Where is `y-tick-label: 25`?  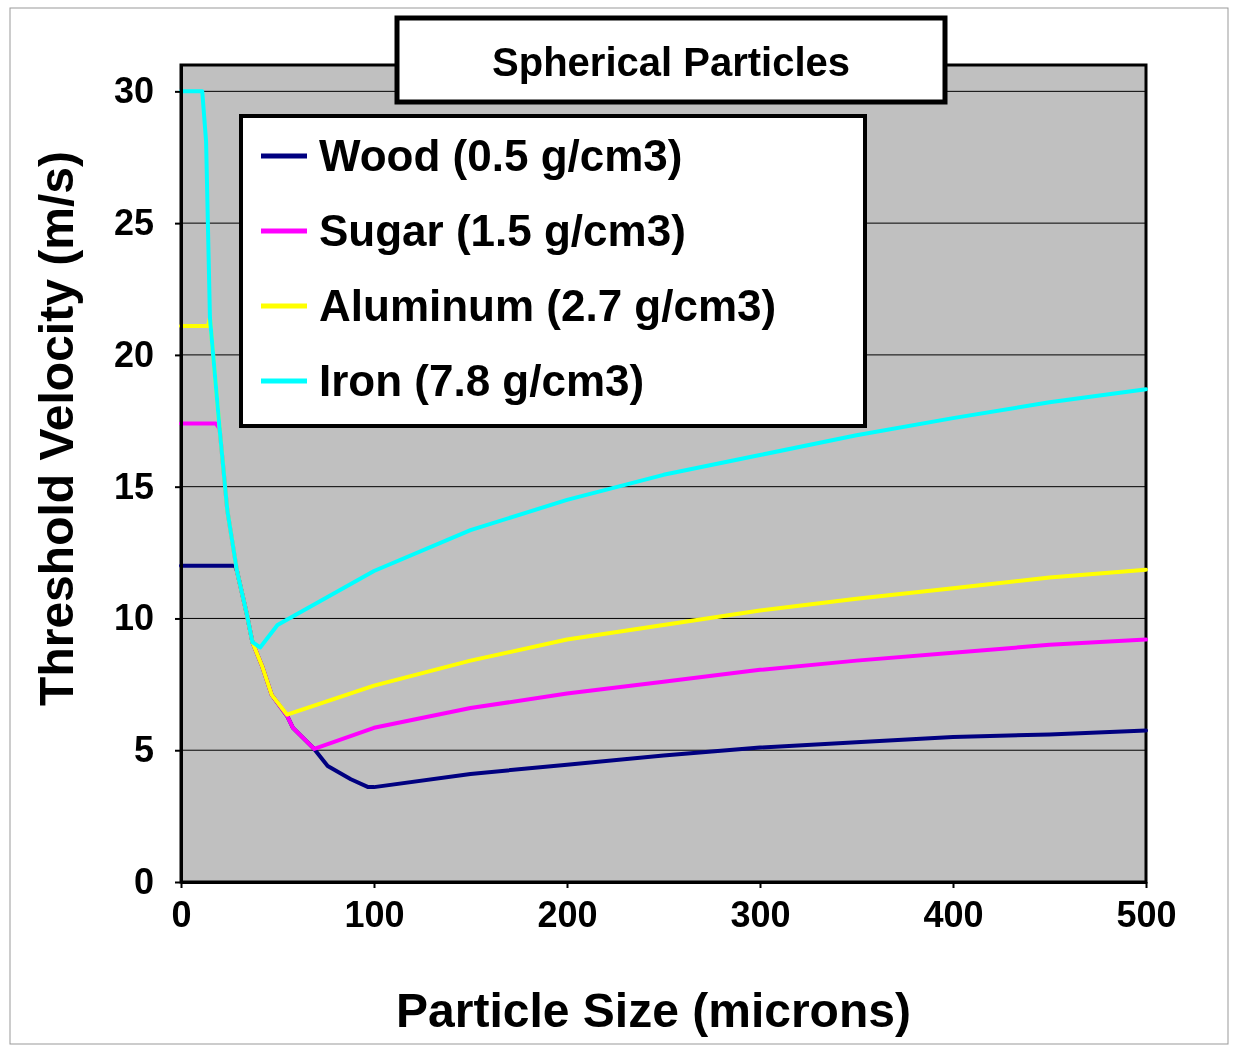 y-tick-label: 25 is located at coordinates (133, 223).